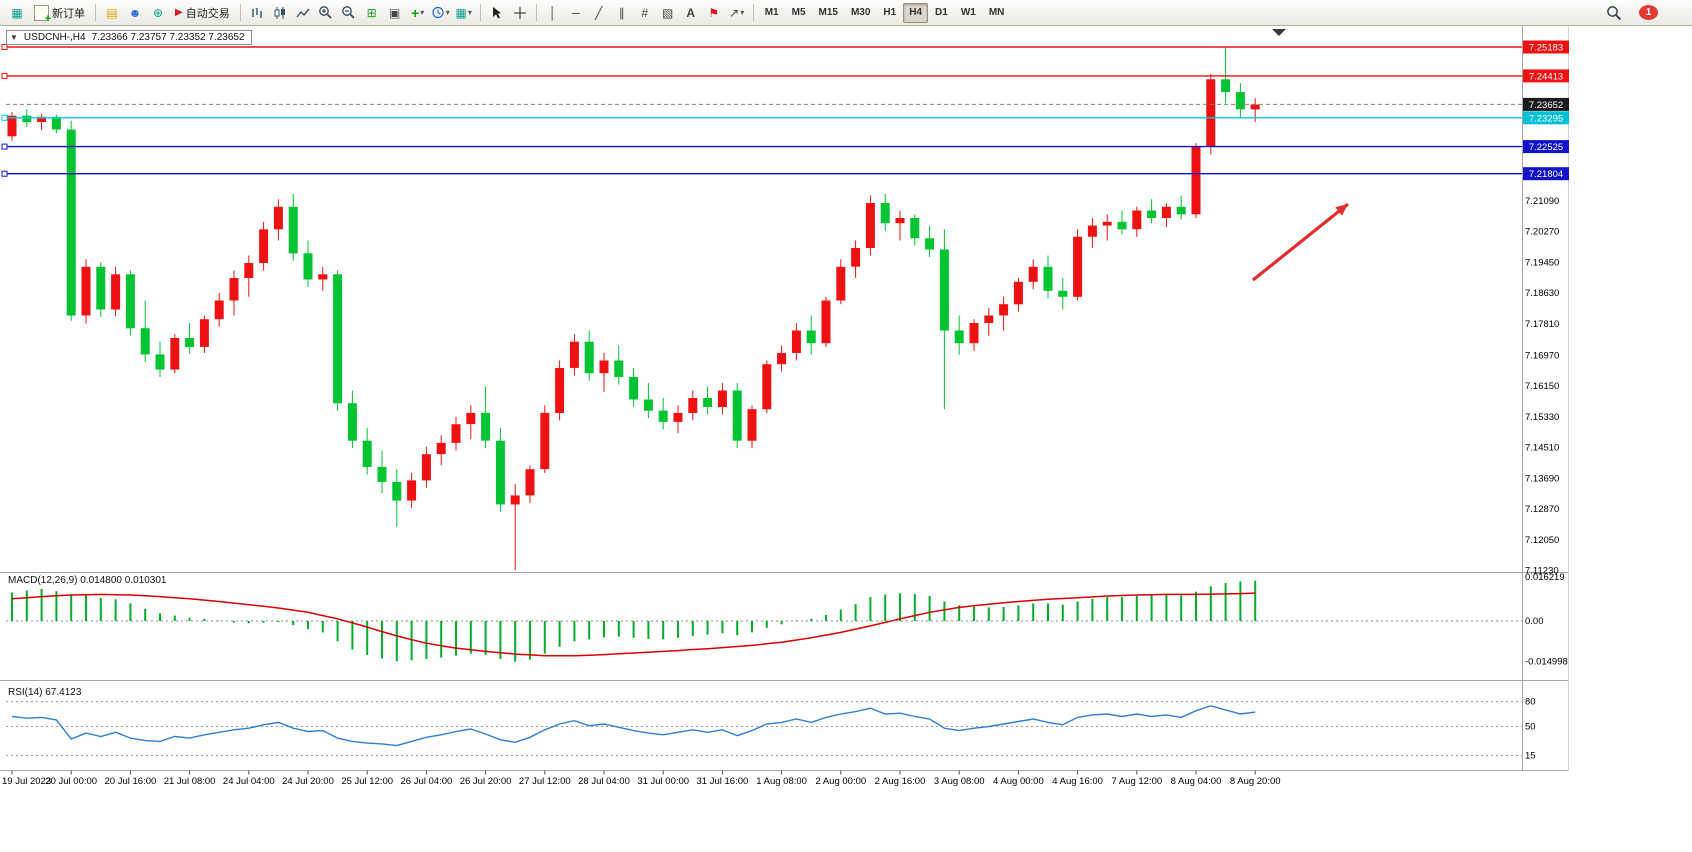  I want to click on svg-text: 25 Jul 12:00, so click(367, 781).